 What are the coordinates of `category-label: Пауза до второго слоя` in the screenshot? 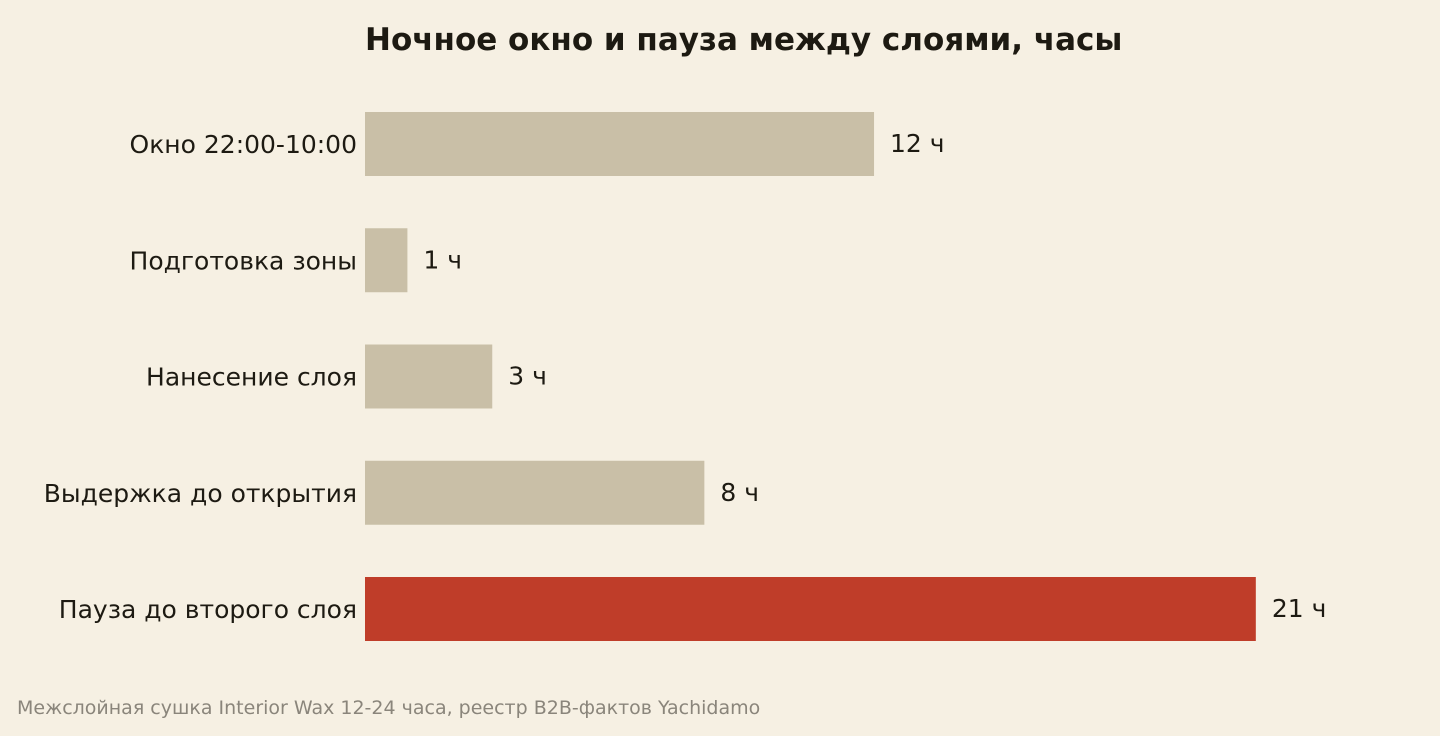 It's located at (208, 609).